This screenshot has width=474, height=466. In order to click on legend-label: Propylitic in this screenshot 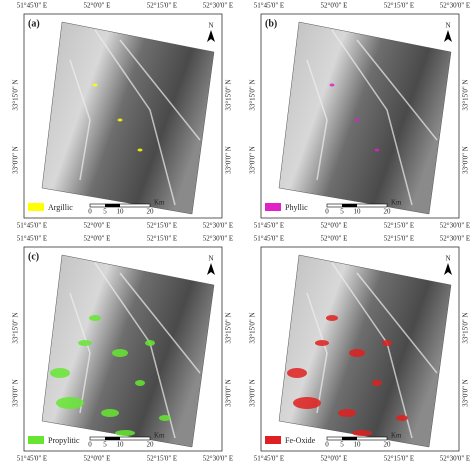, I will do `click(64, 440)`.